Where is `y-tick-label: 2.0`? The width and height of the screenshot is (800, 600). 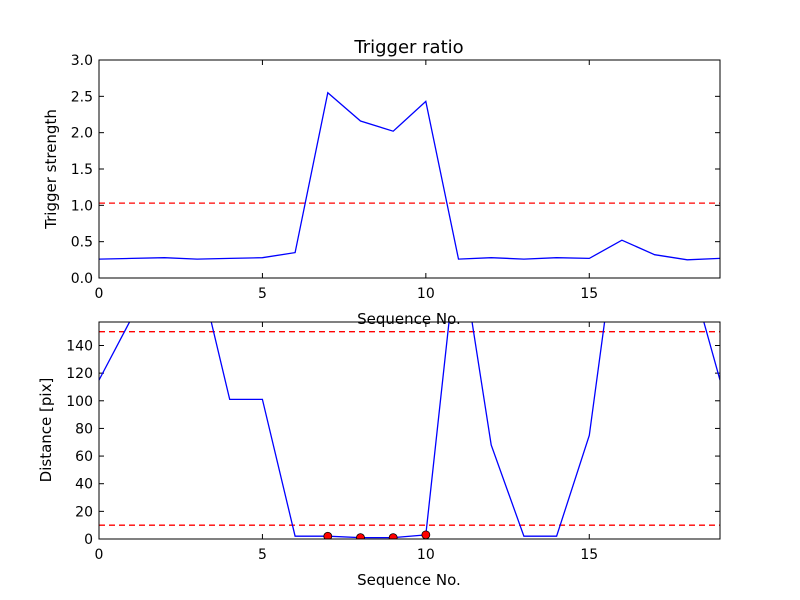 y-tick-label: 2.0 is located at coordinates (82, 134).